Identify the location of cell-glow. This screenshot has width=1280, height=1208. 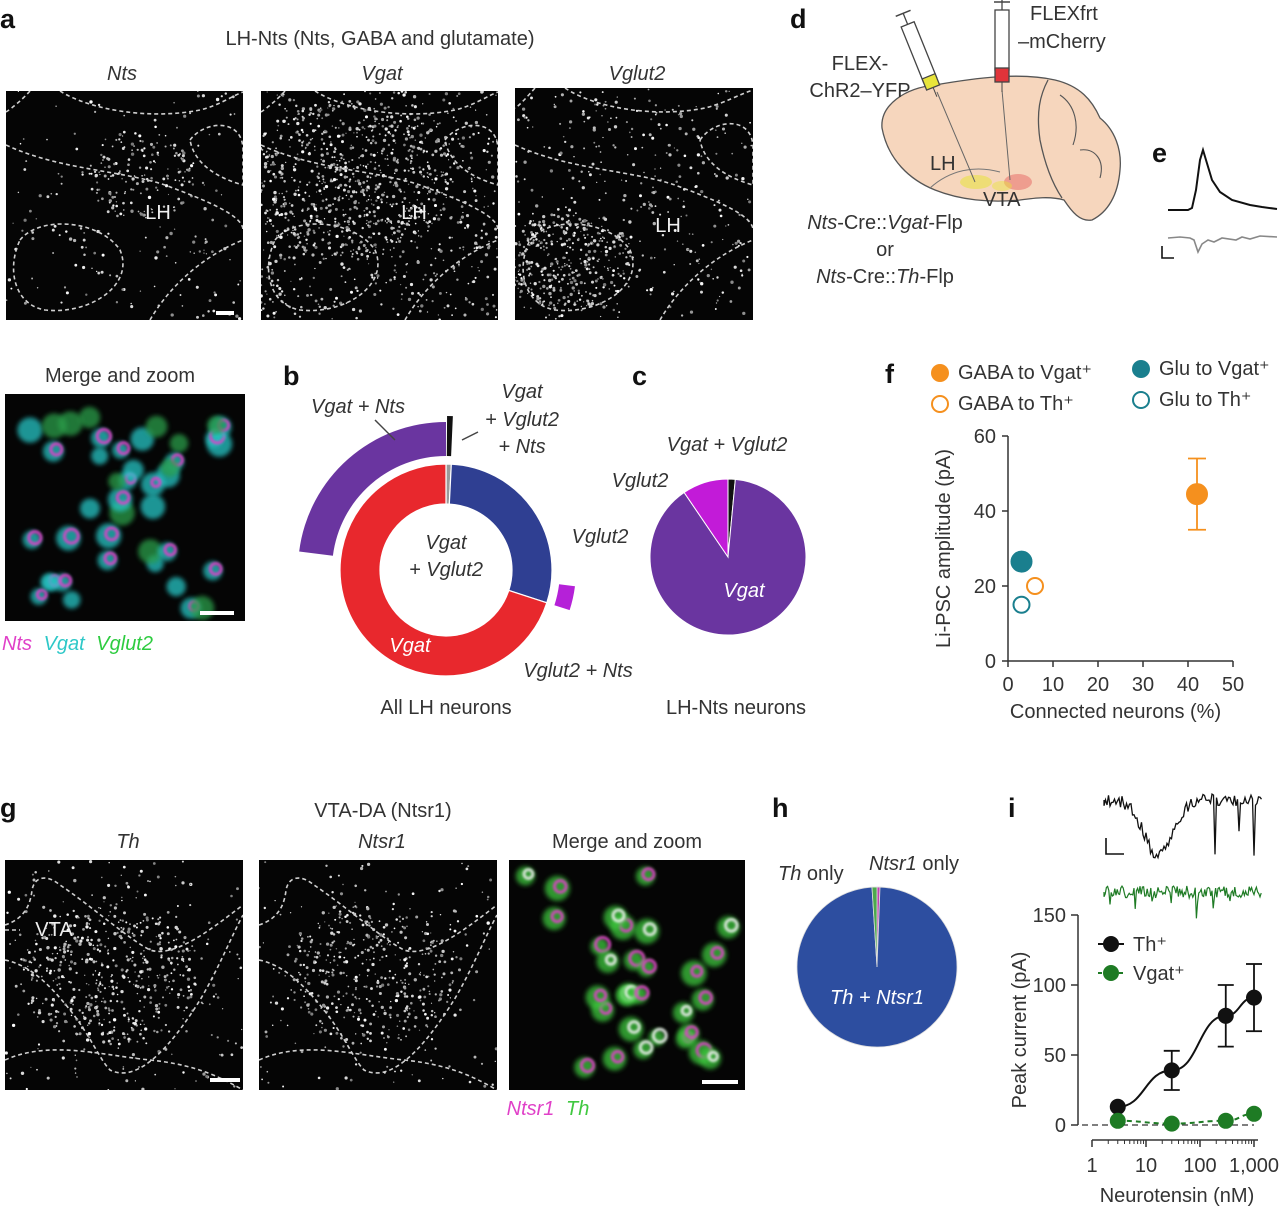
(100, 456).